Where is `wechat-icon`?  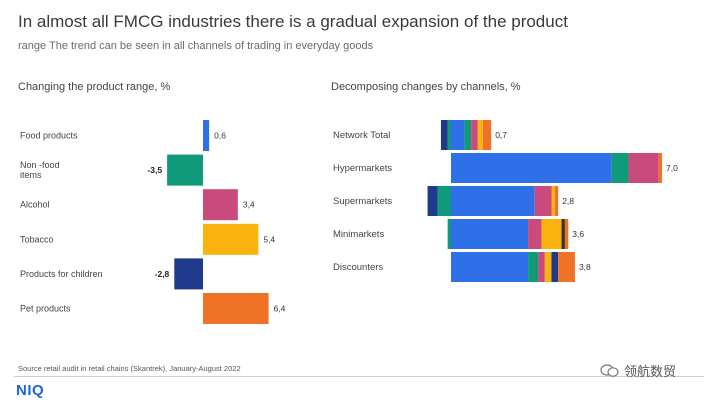 wechat-icon is located at coordinates (609, 370).